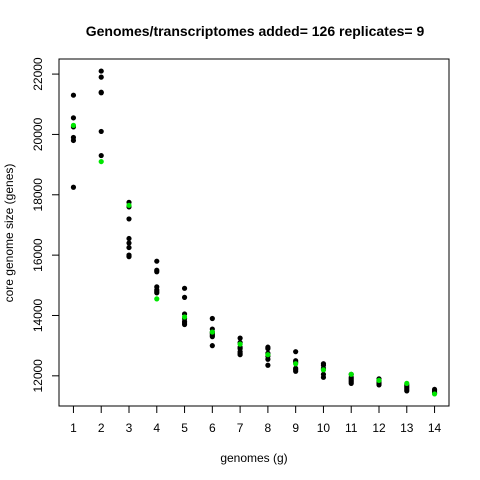  I want to click on x-tick-label: 2, so click(101, 428).